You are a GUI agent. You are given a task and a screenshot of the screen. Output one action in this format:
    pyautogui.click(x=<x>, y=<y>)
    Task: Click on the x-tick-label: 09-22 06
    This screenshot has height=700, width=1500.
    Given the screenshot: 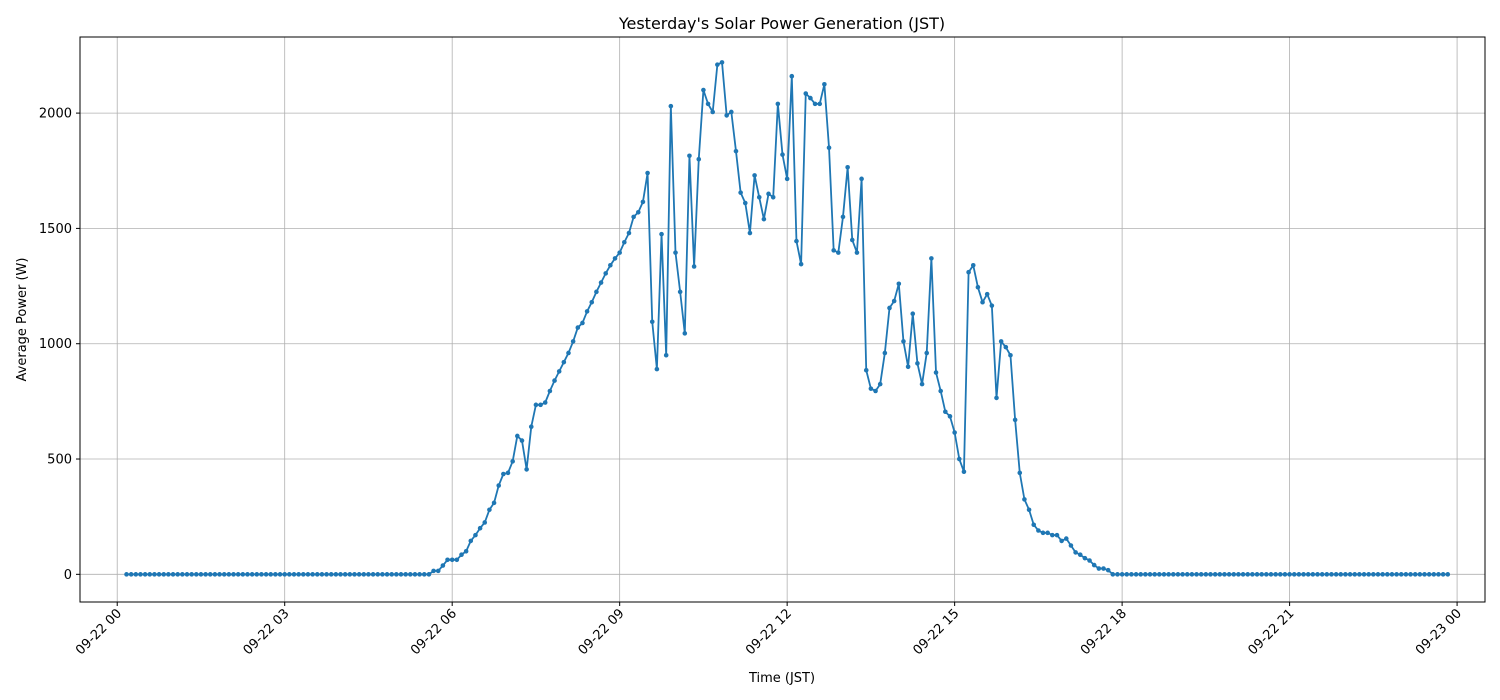 What is the action you would take?
    pyautogui.click(x=434, y=632)
    